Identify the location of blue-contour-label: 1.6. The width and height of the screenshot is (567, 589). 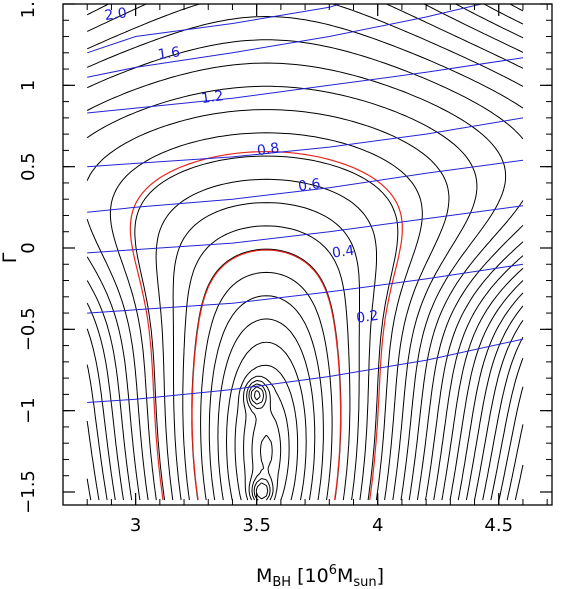
(169, 53).